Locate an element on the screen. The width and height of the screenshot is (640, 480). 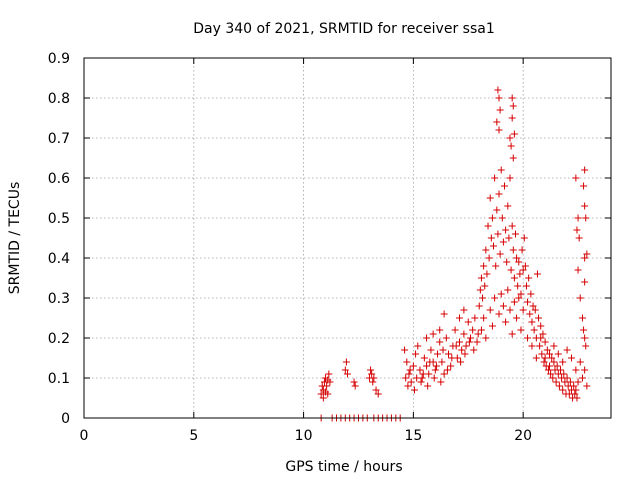
y-tick-label: 0.7 is located at coordinates (59, 139).